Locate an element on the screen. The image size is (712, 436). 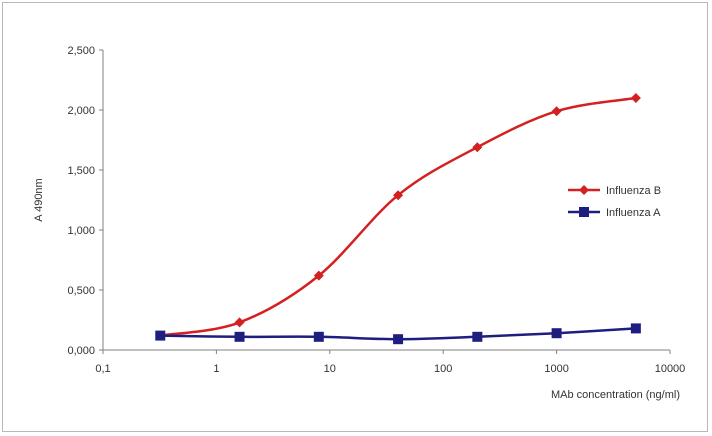
y-tick-label: 0,500 is located at coordinates (81, 291).